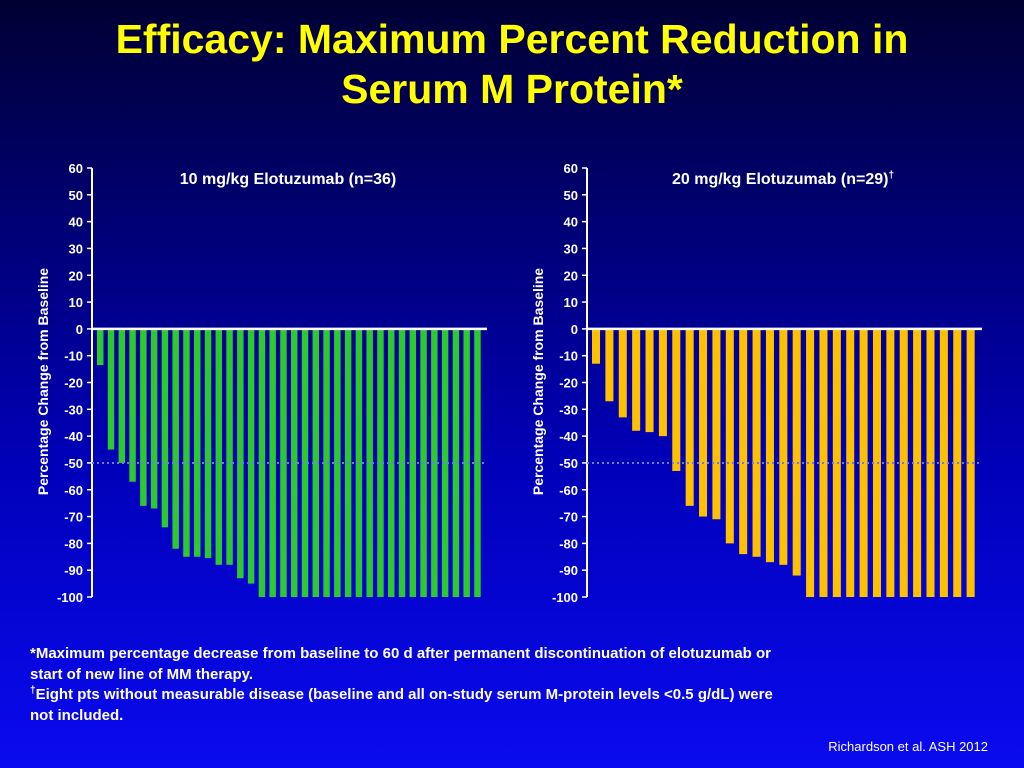  Describe the element at coordinates (77, 715) in the screenshot. I see `footnote-dagger-line-2: not included.` at that location.